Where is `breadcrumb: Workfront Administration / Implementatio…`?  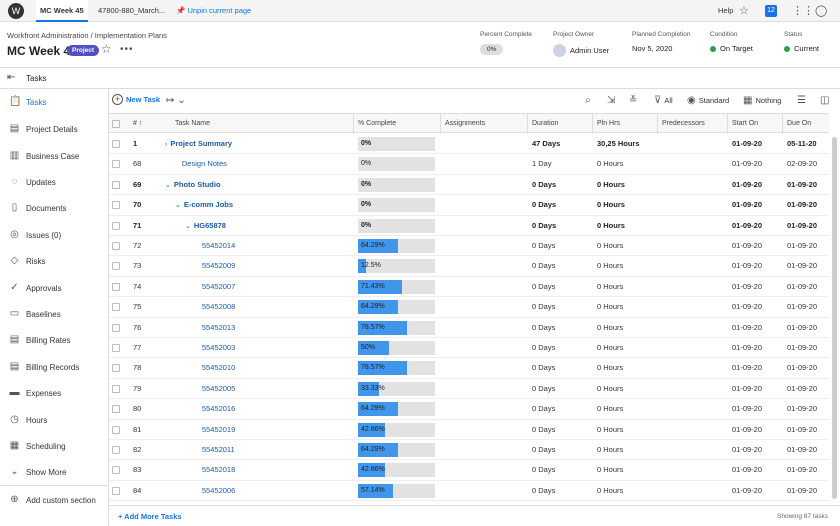 breadcrumb: Workfront Administration / Implementatio… is located at coordinates (87, 35).